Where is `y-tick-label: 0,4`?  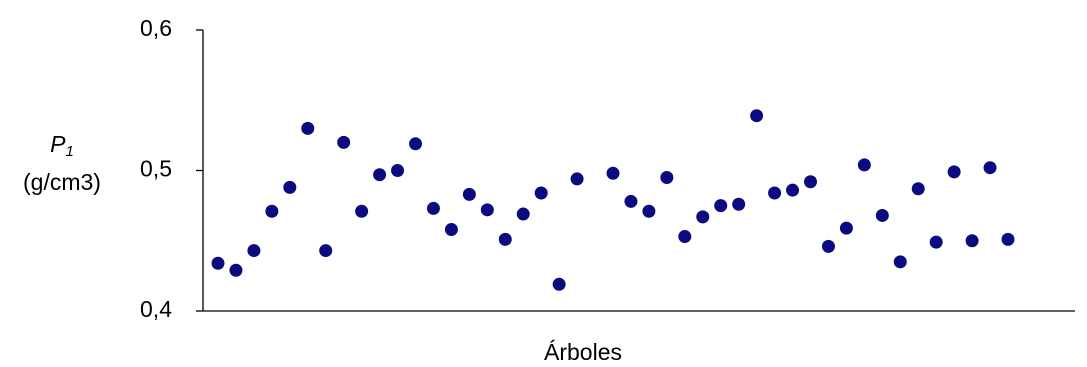 y-tick-label: 0,4 is located at coordinates (156, 309).